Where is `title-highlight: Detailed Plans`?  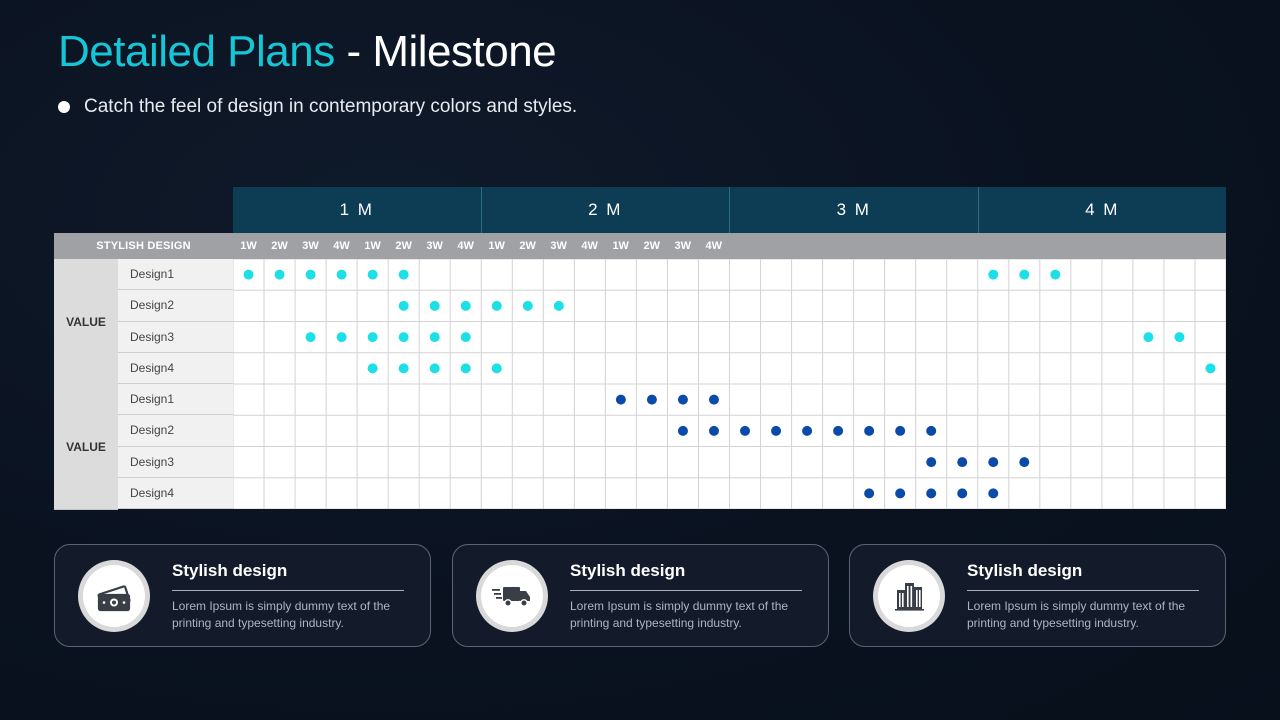 title-highlight: Detailed Plans is located at coordinates (196, 51).